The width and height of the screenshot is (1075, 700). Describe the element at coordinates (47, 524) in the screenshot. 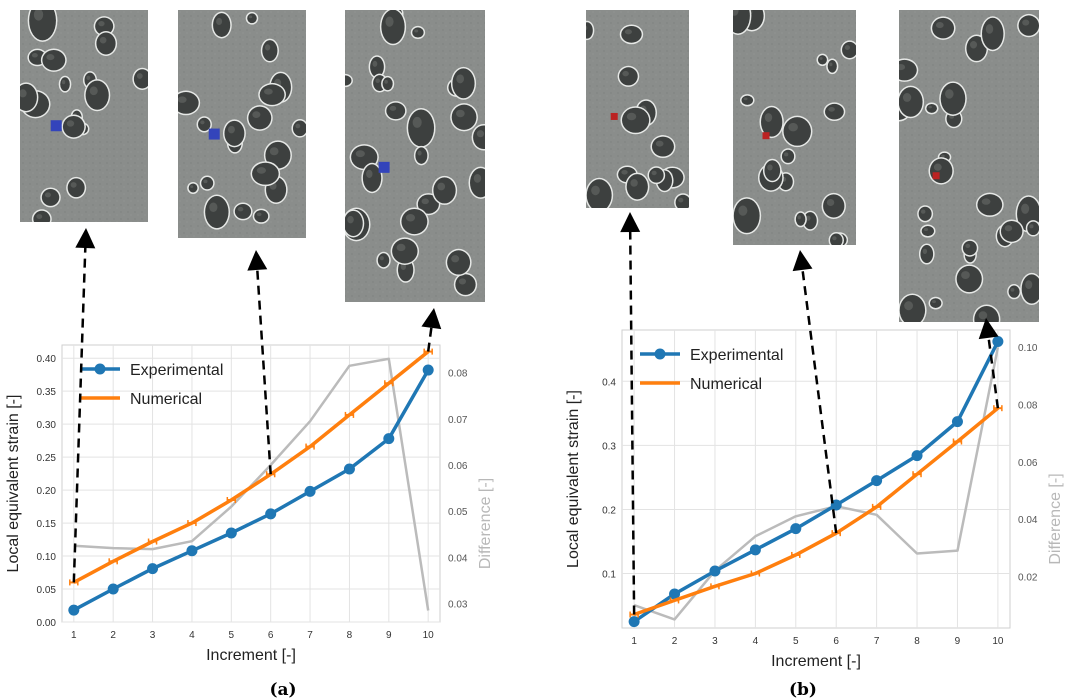

I see `y-tick-label: 0.15` at that location.